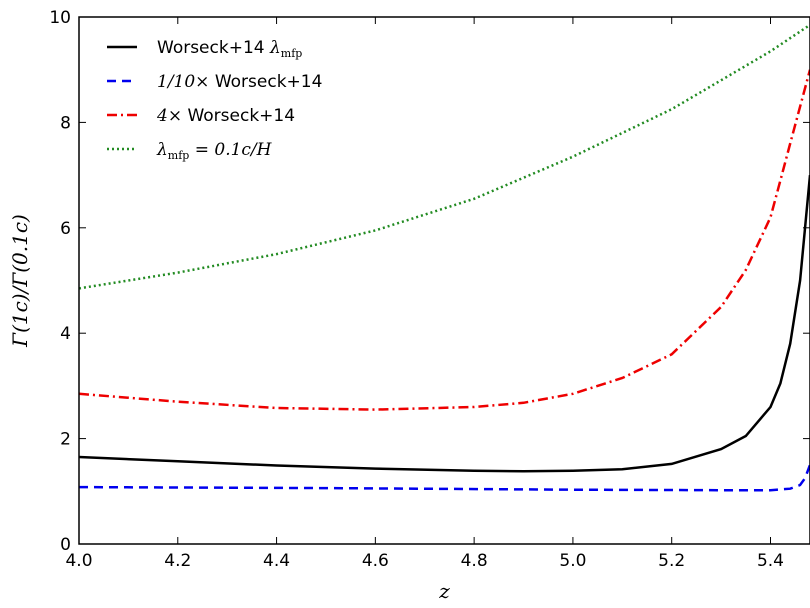 Image resolution: width=810 pixels, height=608 pixels. I want to click on legend-entry-4: λmfp = 0.1c/H, so click(190, 151).